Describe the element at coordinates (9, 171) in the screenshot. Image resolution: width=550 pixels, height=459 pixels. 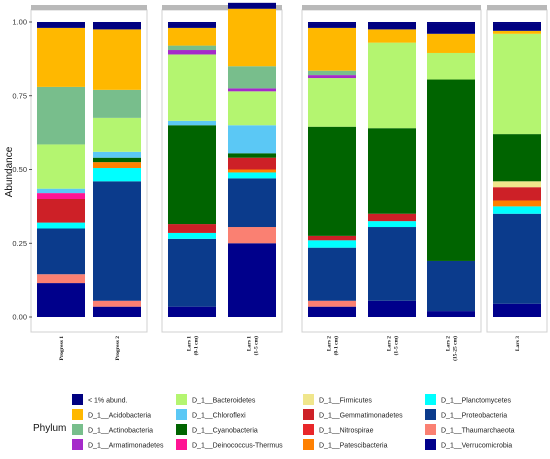
I see `y-axis-title: Abundance` at that location.